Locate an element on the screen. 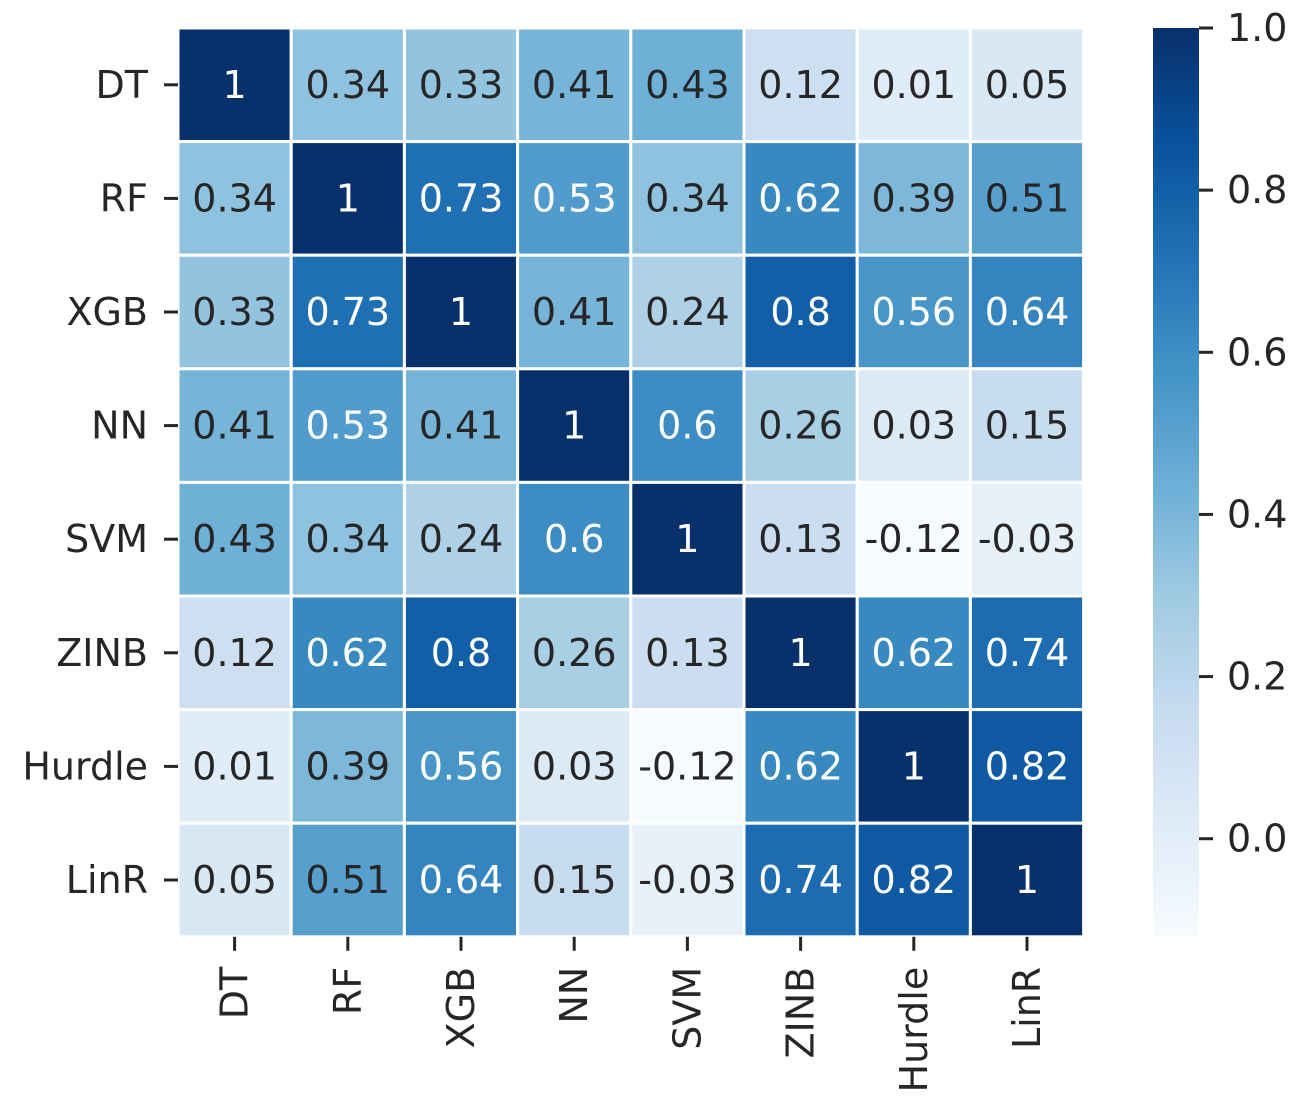 The height and width of the screenshot is (1116, 1291). cell-value-RF-NN: 0.53 is located at coordinates (574, 198).